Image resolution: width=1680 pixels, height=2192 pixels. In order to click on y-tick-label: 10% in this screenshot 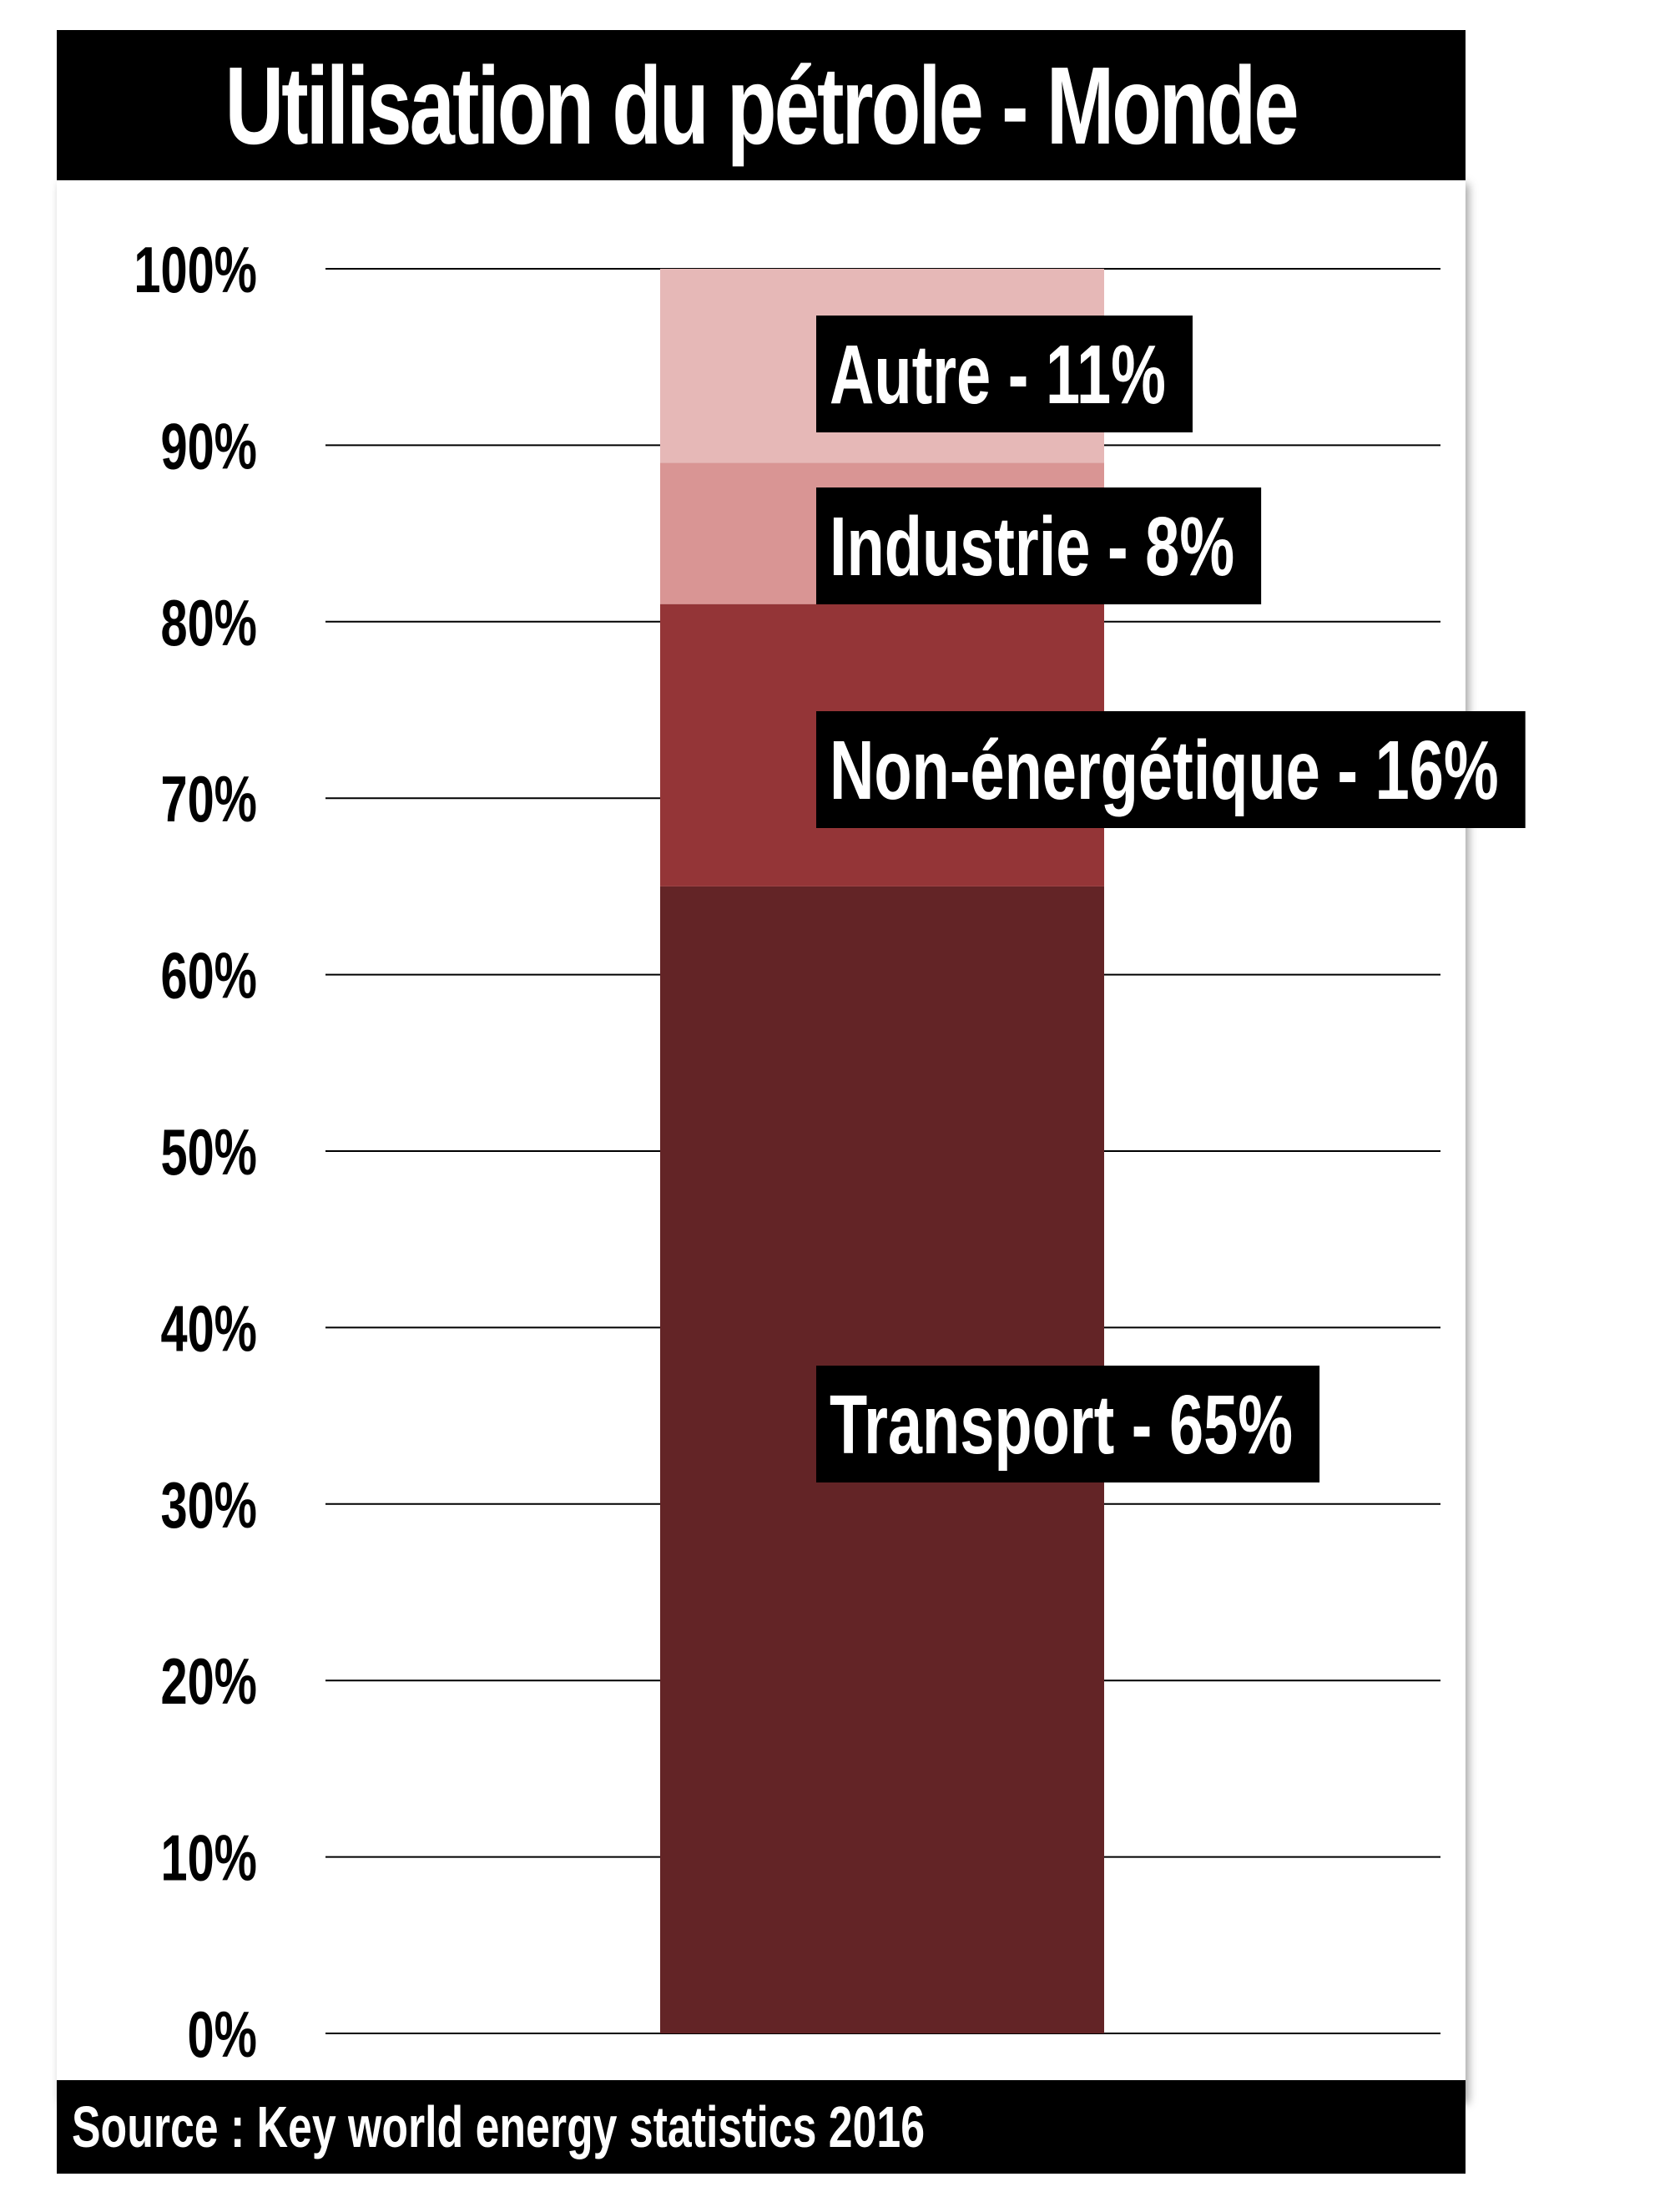, I will do `click(208, 1858)`.